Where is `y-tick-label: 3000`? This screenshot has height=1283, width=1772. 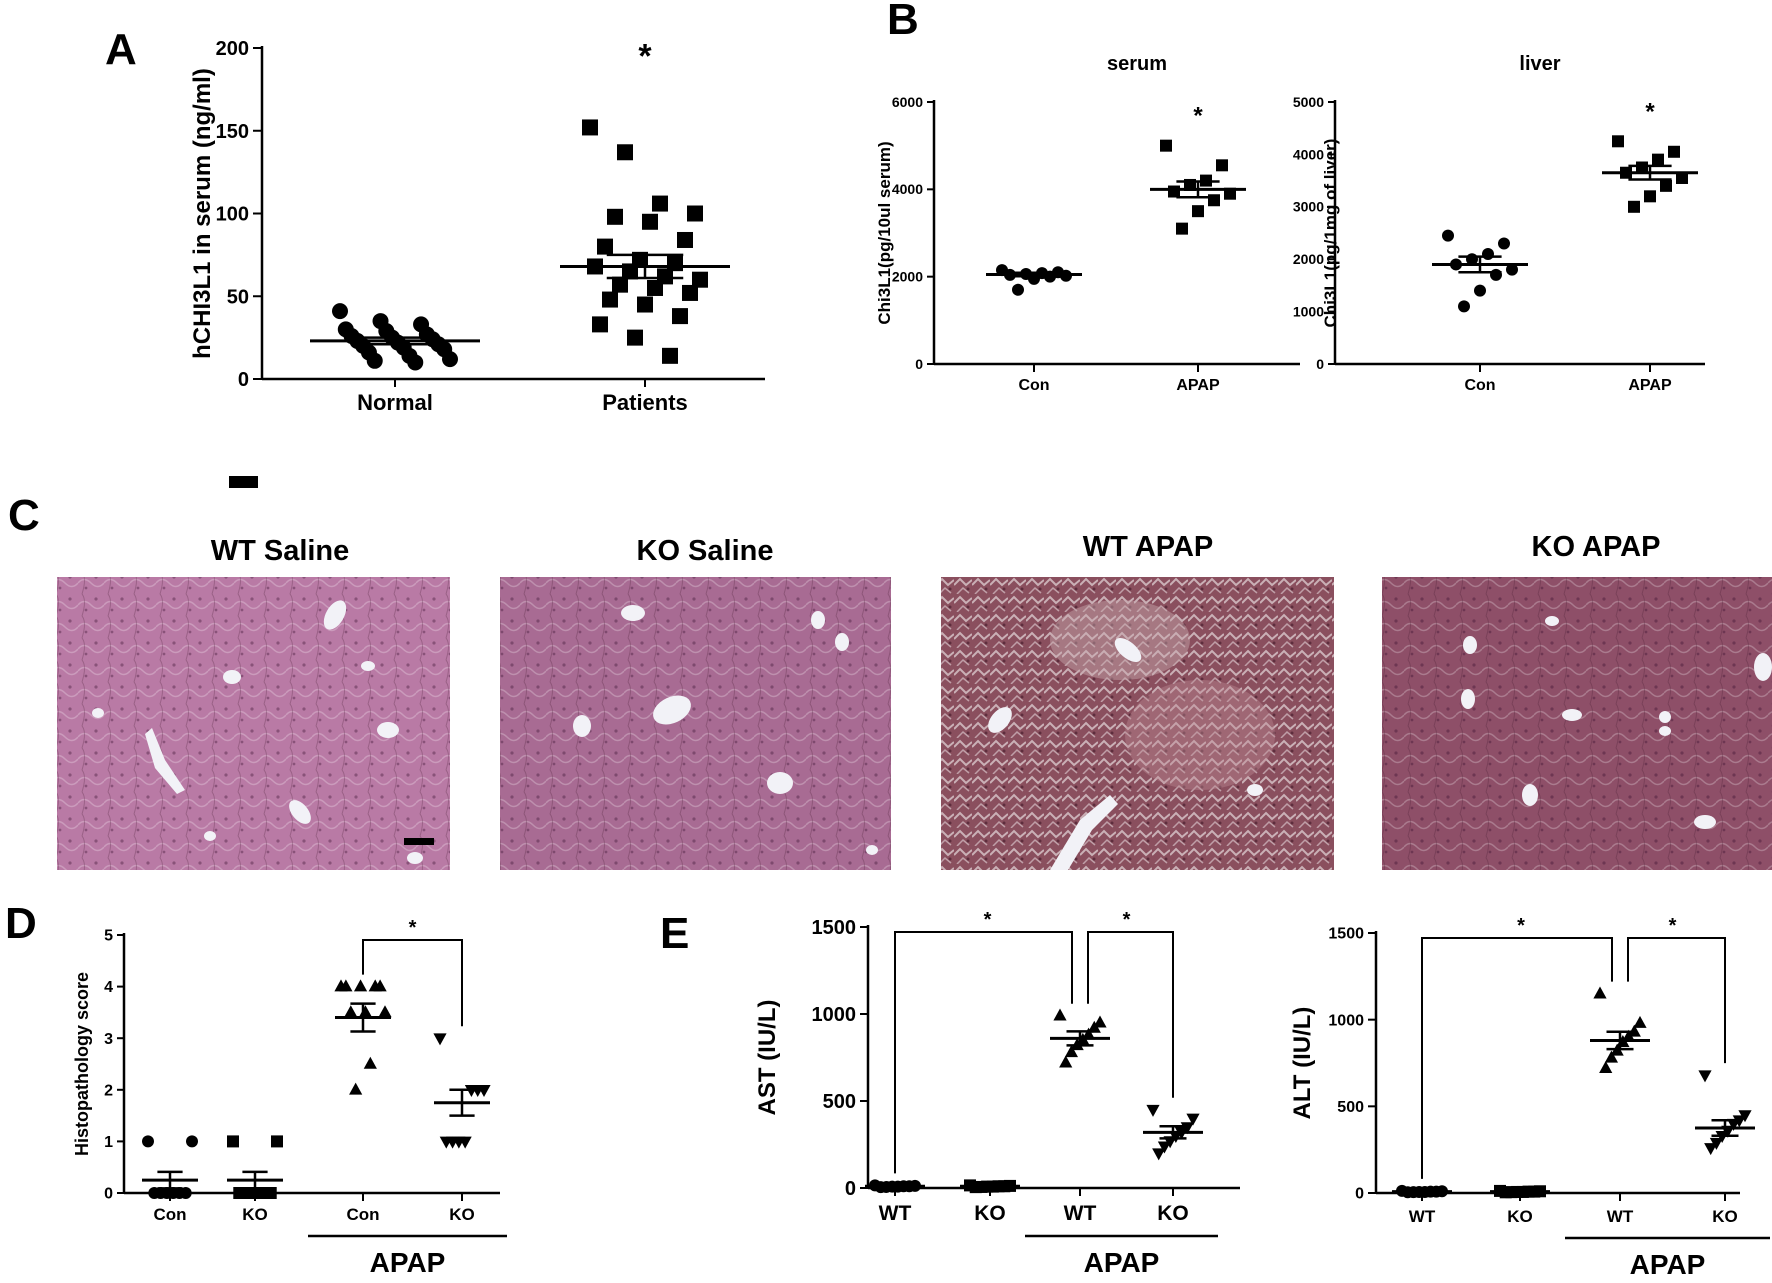 y-tick-label: 3000 is located at coordinates (1308, 207).